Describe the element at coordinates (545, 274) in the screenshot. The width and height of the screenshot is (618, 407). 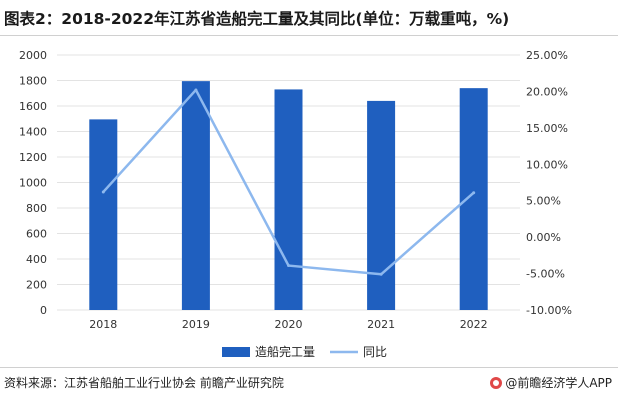
I see `y-right-tick-label: -5.00%` at that location.